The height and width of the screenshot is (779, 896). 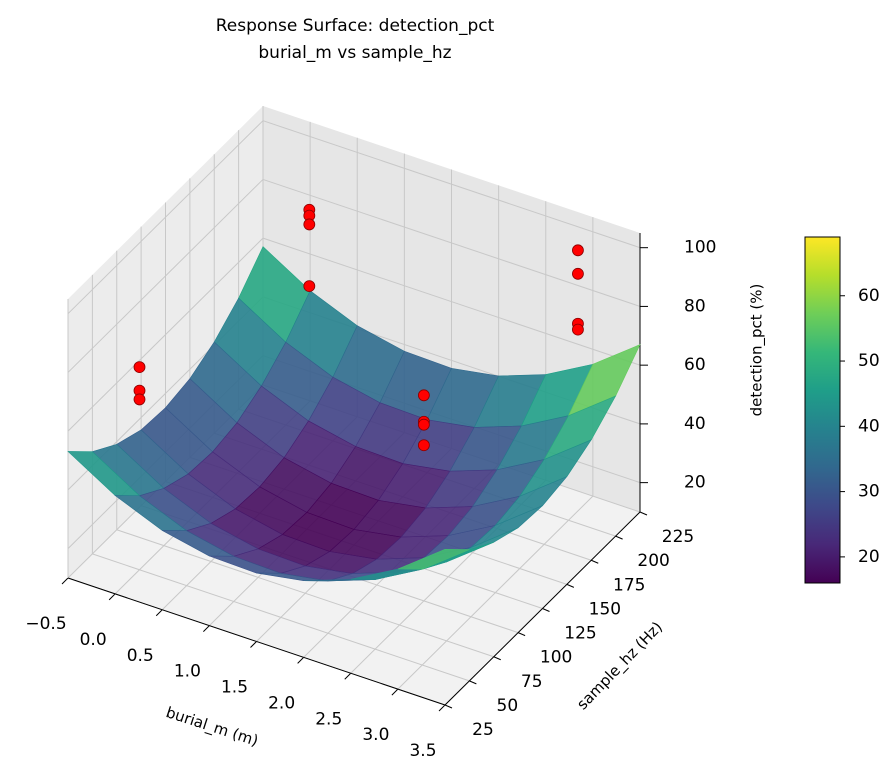 What do you see at coordinates (695, 306) in the screenshot?
I see `z-tick-label: 80` at bounding box center [695, 306].